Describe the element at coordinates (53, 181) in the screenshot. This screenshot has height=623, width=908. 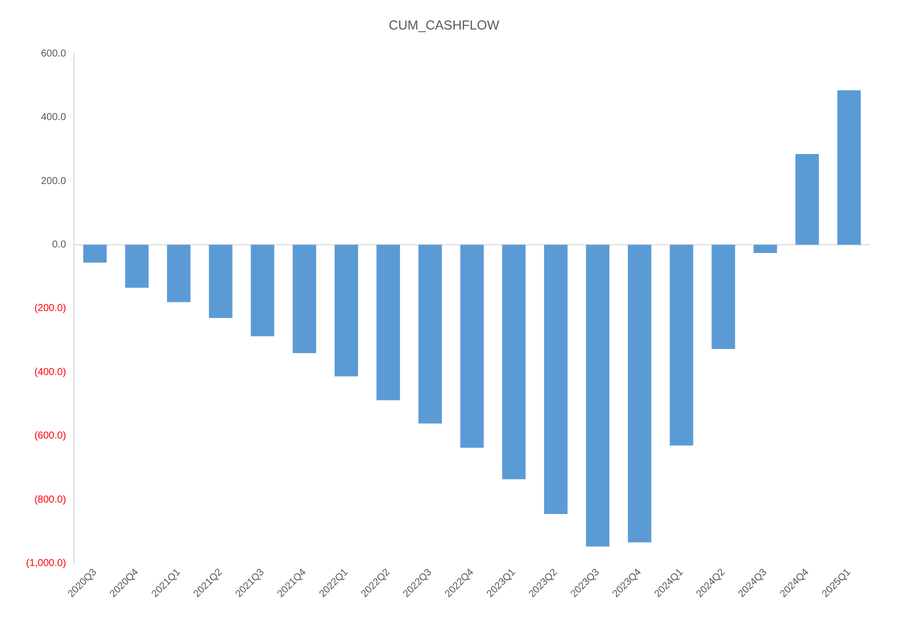
I see `y-tick-label: 200.0` at that location.